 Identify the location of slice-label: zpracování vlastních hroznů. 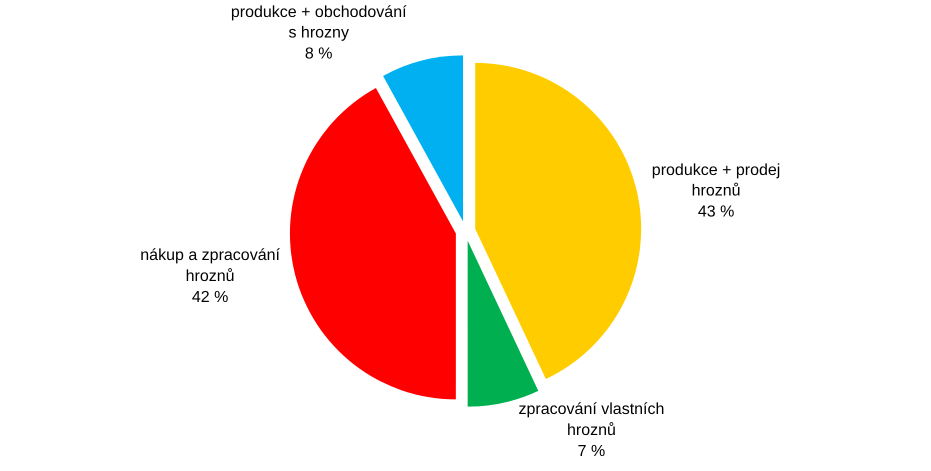
(591, 420).